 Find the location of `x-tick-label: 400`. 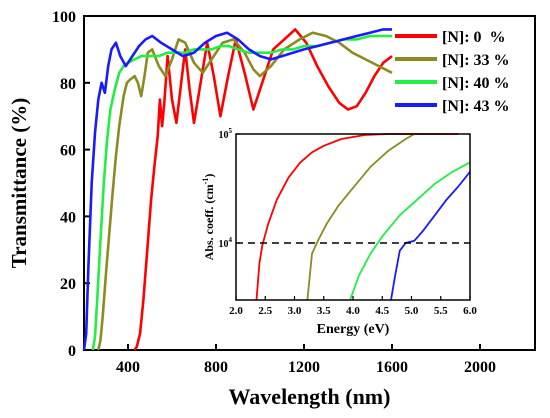

x-tick-label: 400 is located at coordinates (128, 367).